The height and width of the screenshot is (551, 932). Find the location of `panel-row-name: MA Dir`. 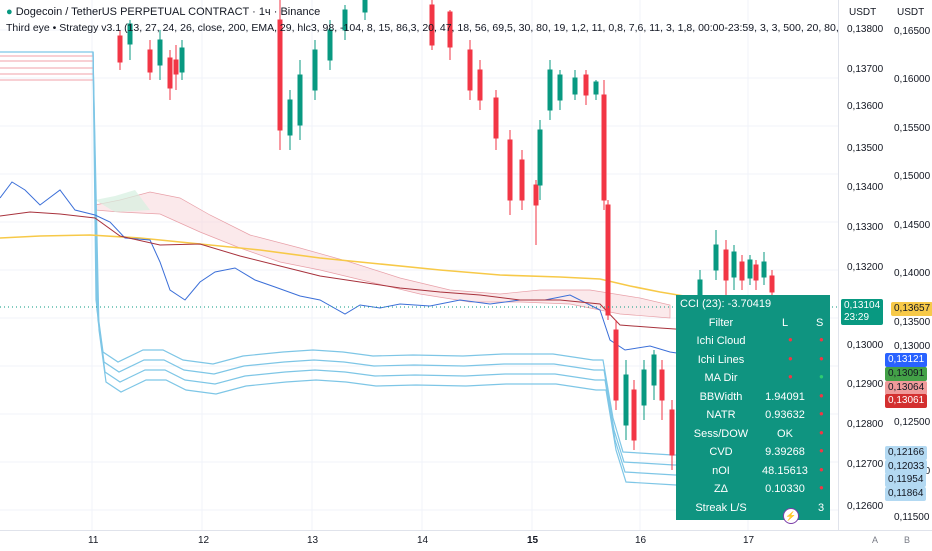

panel-row-name: MA Dir is located at coordinates (721, 378).